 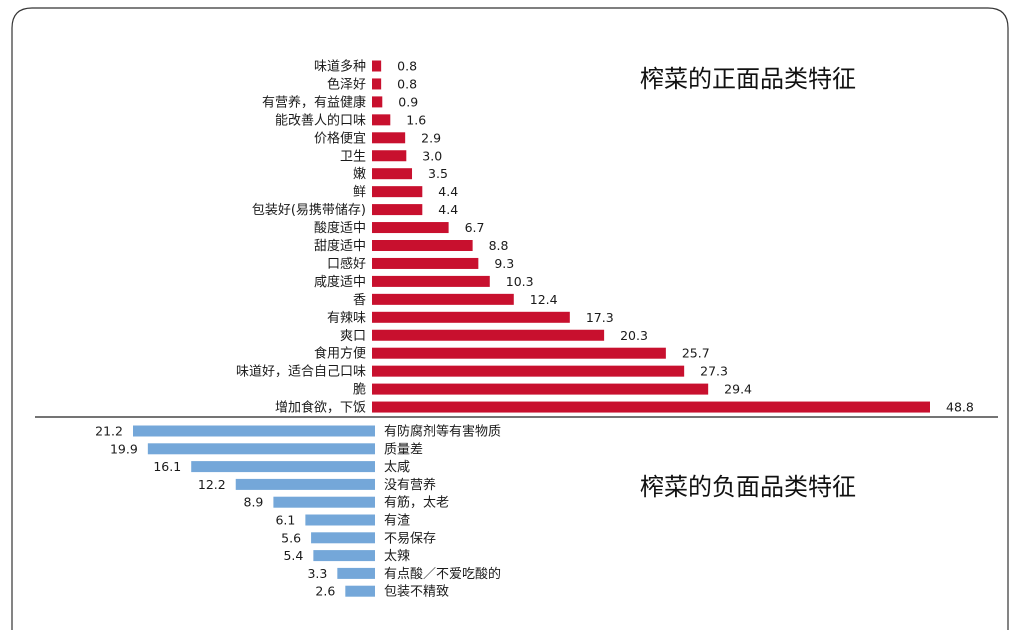 I want to click on negative-value-label: 8.9, so click(x=254, y=502).